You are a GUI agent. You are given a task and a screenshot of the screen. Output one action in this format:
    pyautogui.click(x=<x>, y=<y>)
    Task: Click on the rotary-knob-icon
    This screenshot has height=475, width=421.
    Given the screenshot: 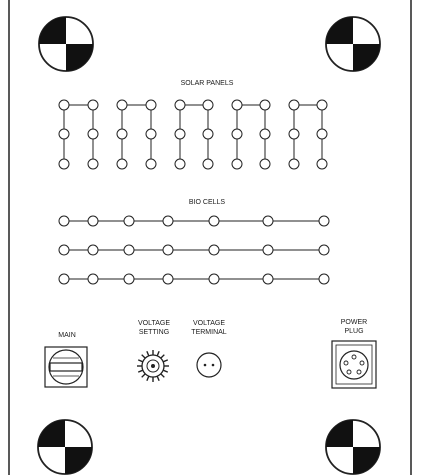 What is the action you would take?
    pyautogui.click(x=153, y=366)
    